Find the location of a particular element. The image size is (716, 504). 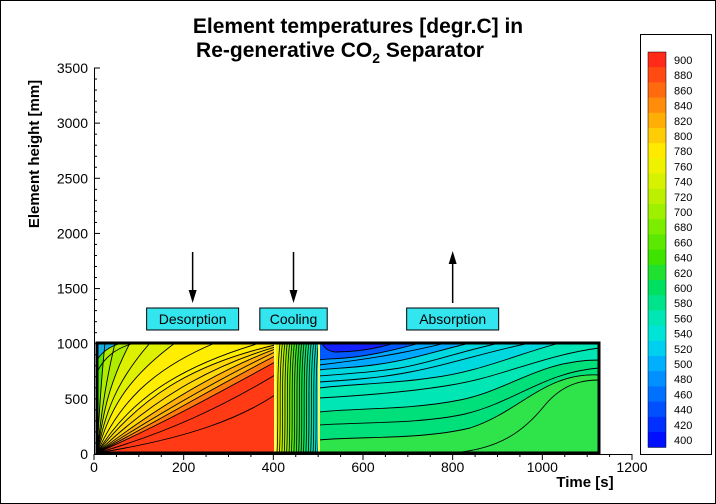

colorbar-level-label: 840 is located at coordinates (683, 107).